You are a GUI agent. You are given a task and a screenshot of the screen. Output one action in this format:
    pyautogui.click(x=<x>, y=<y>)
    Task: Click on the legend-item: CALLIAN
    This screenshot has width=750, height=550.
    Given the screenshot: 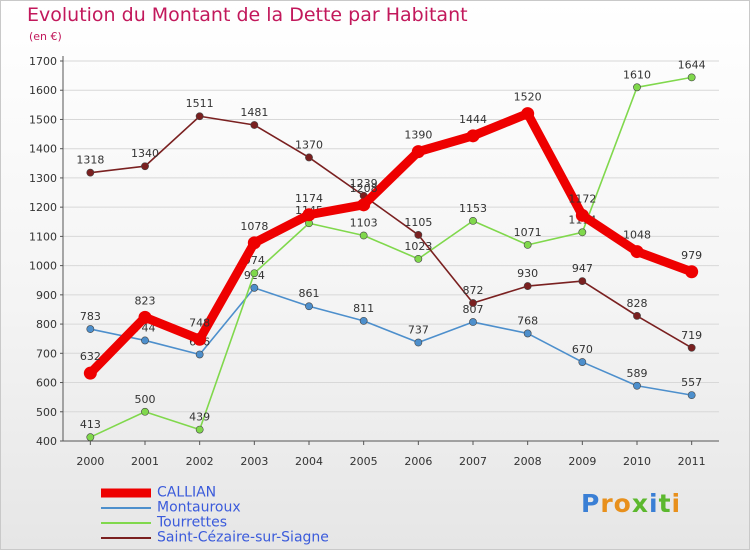 What is the action you would take?
    pyautogui.click(x=231, y=492)
    